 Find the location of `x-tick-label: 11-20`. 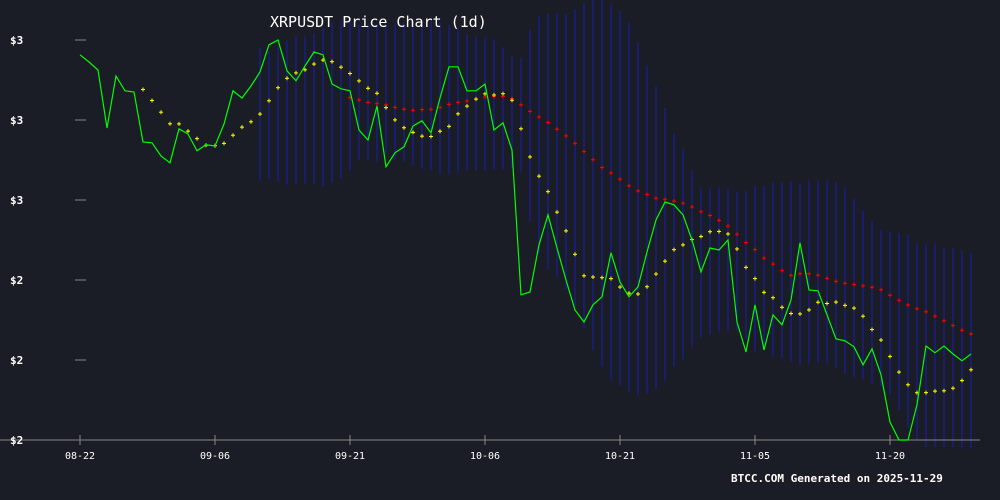

x-tick-label: 11-20 is located at coordinates (890, 456).